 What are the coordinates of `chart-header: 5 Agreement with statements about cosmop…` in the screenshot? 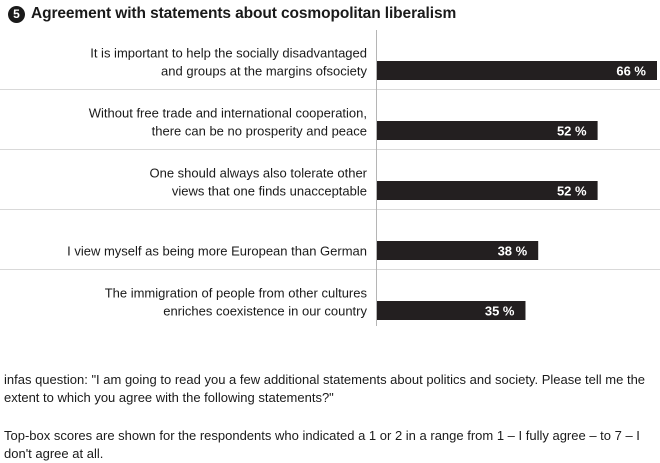 It's located at (232, 14).